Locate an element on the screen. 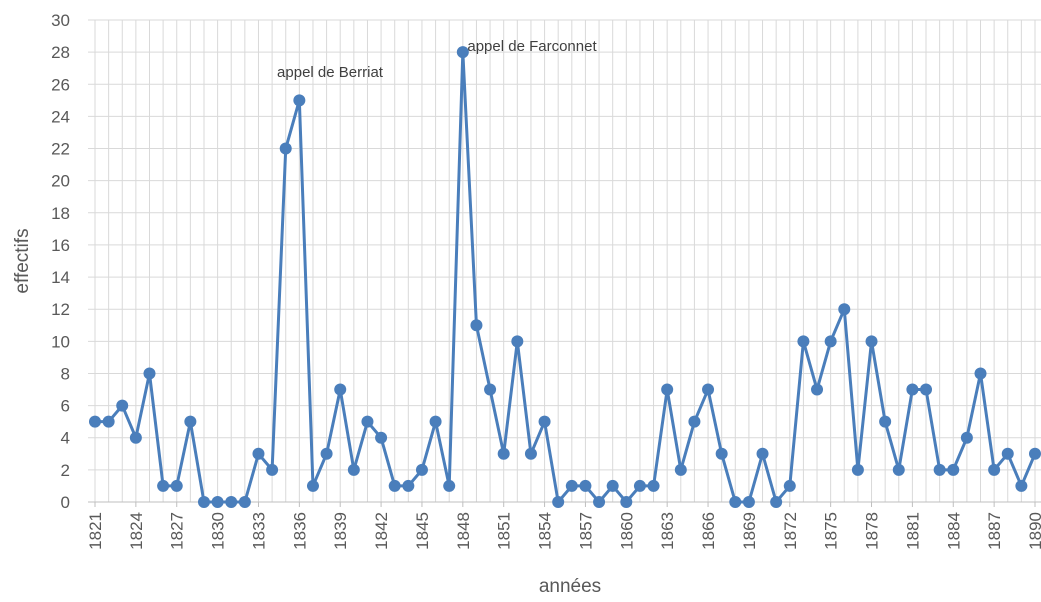 The image size is (1041, 602). x-tick-label: 1875 is located at coordinates (831, 531).